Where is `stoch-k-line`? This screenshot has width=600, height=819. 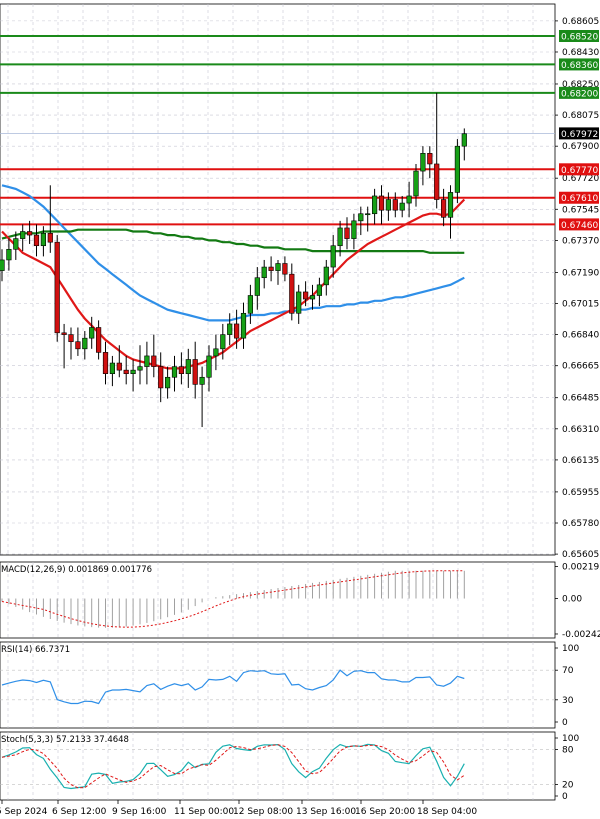 stoch-k-line is located at coordinates (233, 766).